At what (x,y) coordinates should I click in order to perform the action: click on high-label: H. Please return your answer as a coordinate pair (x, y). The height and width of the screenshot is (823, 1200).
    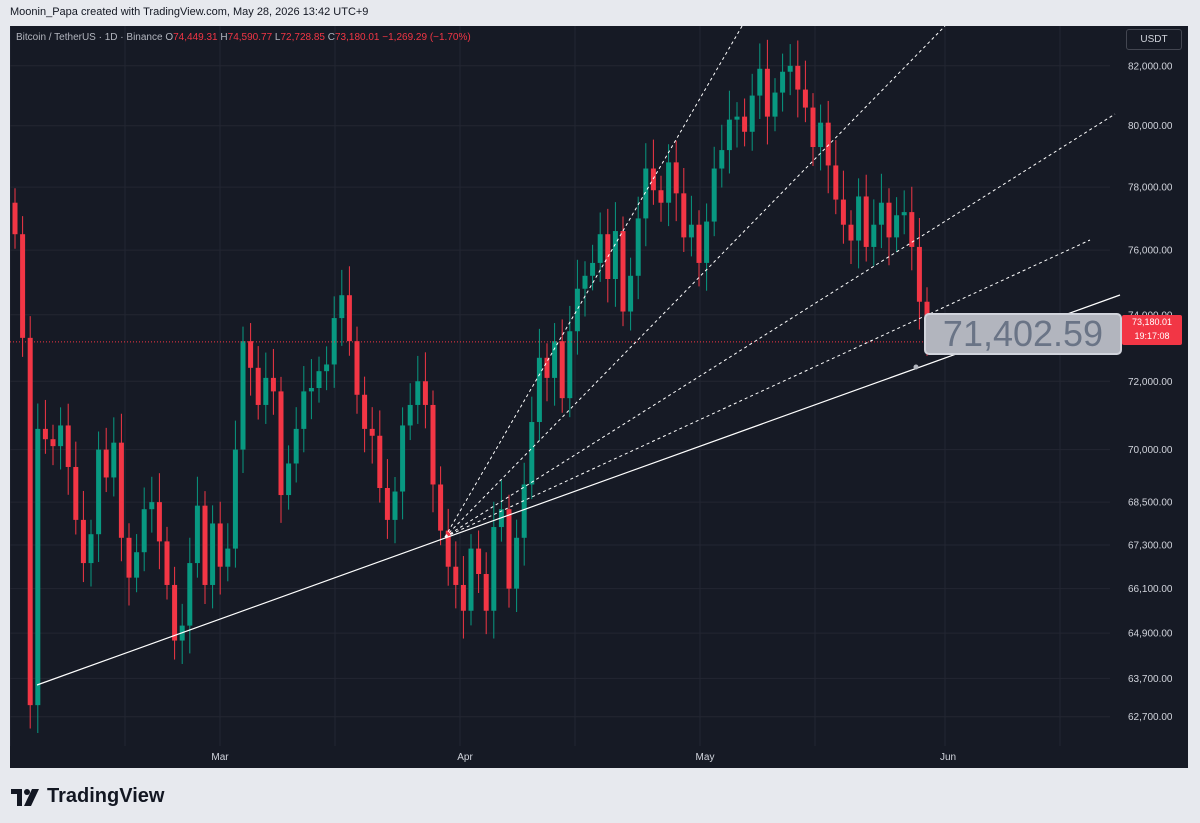
    Looking at the image, I should click on (224, 37).